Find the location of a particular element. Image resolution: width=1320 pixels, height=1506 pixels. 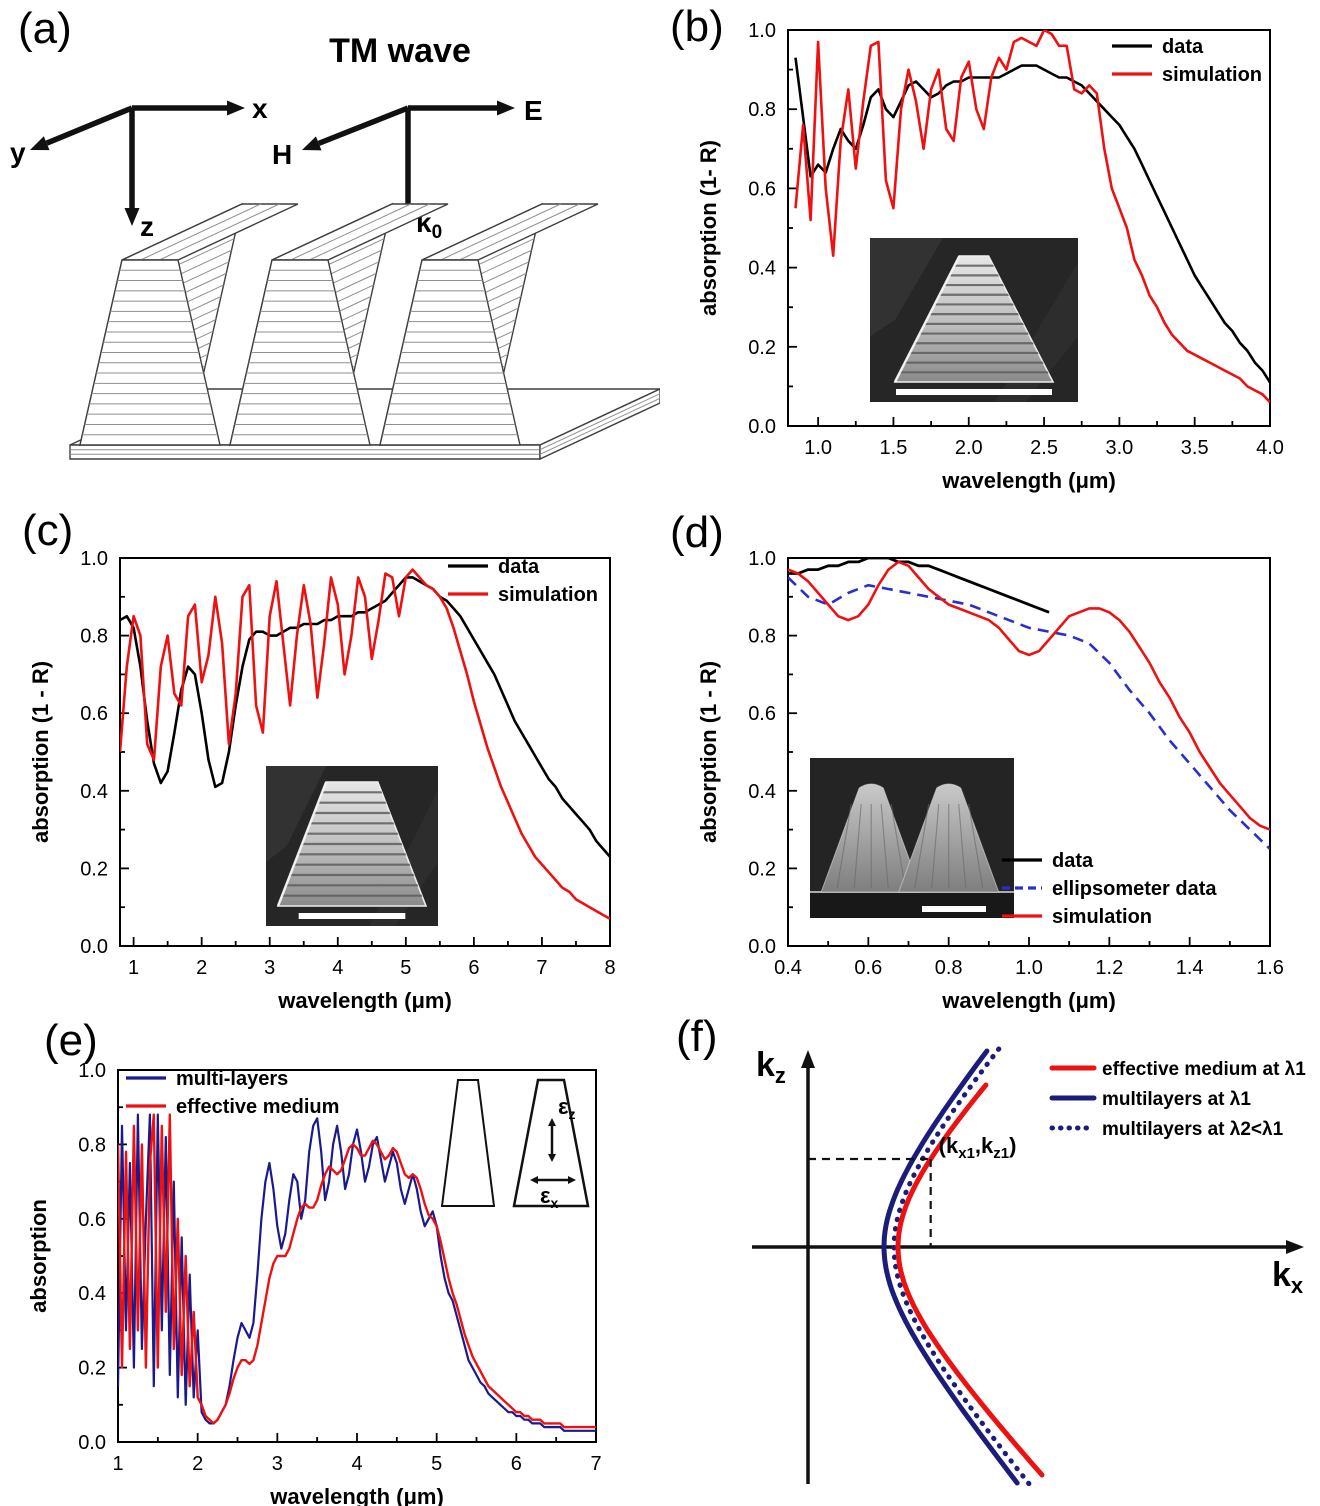

x-tick-label: 1.6 is located at coordinates (1270, 968).